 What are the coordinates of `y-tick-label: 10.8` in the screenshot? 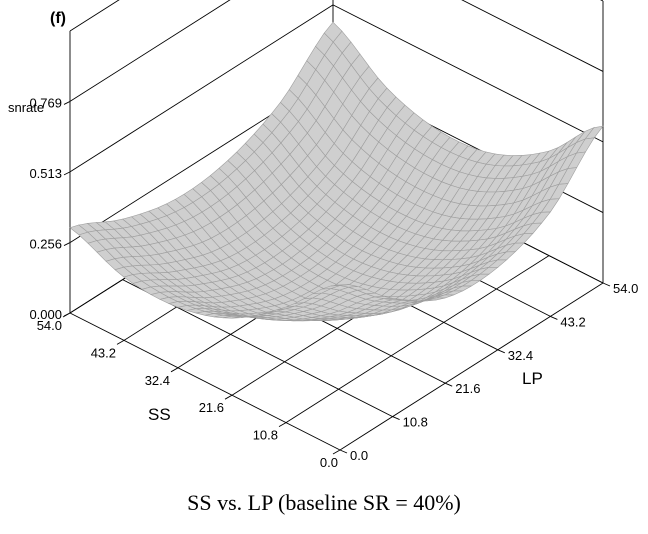 It's located at (415, 422).